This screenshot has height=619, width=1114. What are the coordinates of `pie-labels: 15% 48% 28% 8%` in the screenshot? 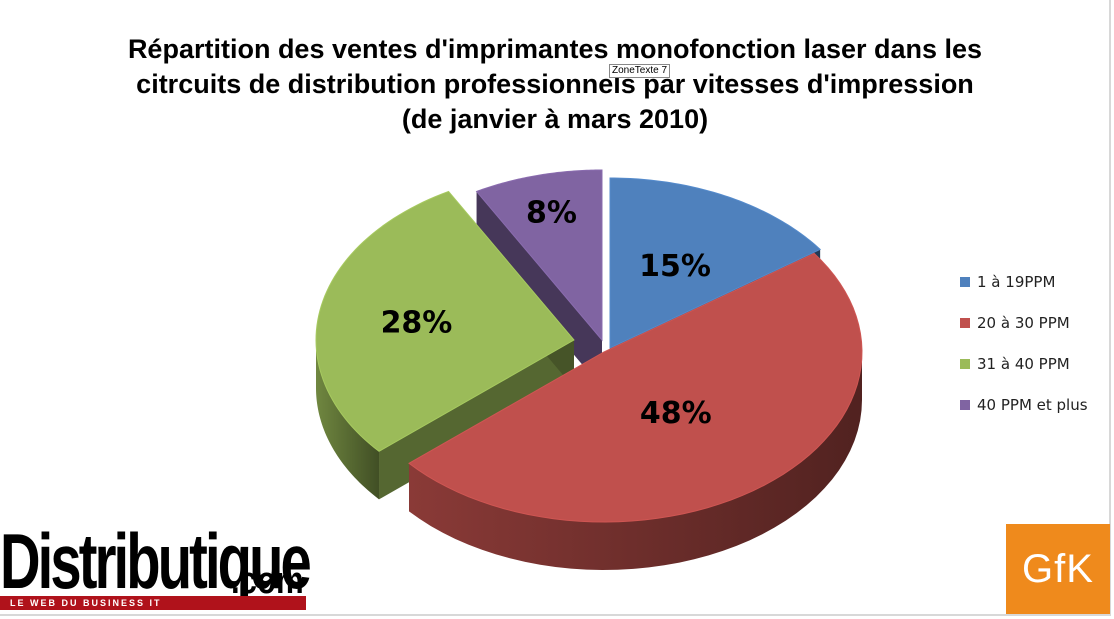 It's located at (546, 313).